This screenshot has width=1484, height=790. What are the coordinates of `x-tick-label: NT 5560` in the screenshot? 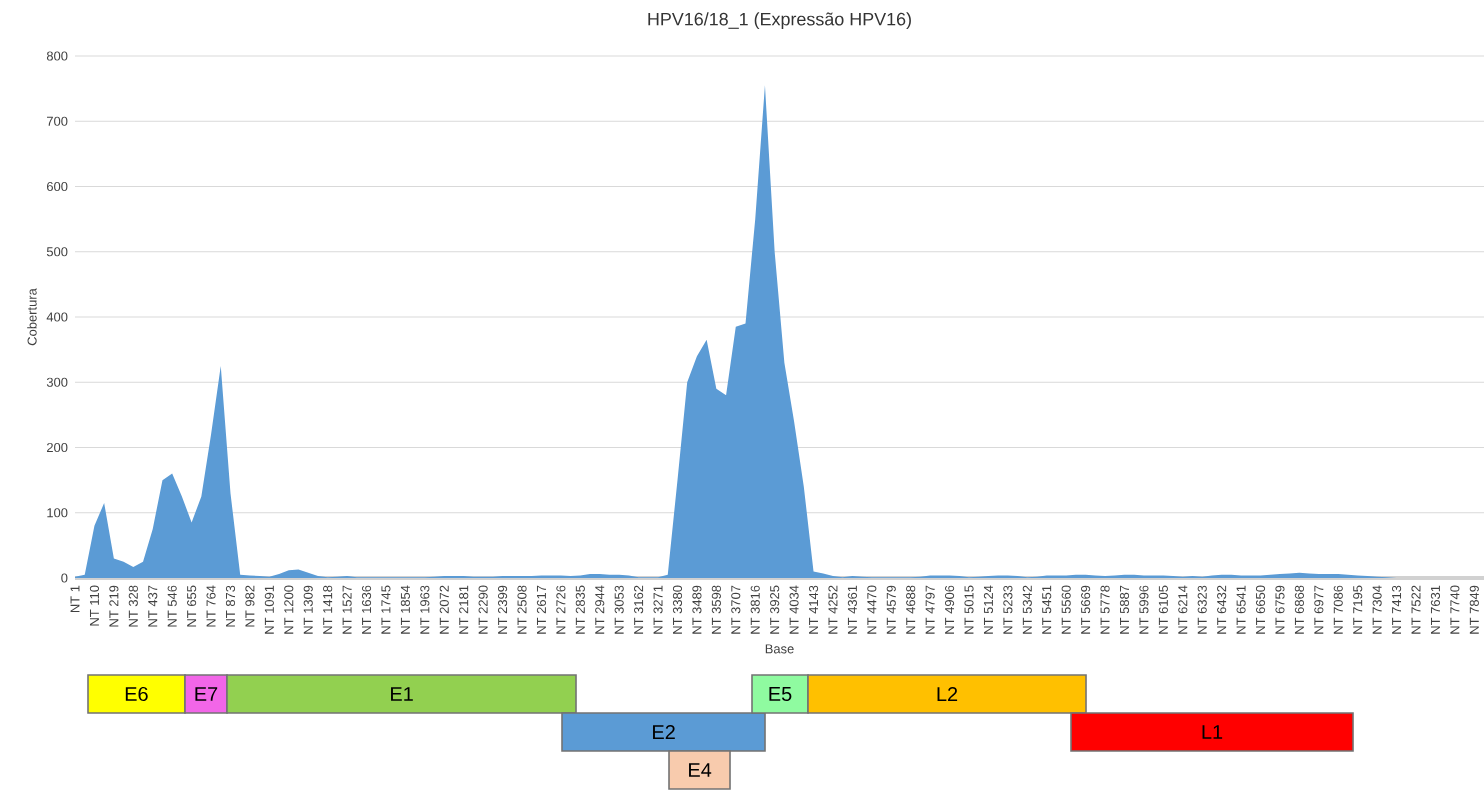 It's located at (1066, 609).